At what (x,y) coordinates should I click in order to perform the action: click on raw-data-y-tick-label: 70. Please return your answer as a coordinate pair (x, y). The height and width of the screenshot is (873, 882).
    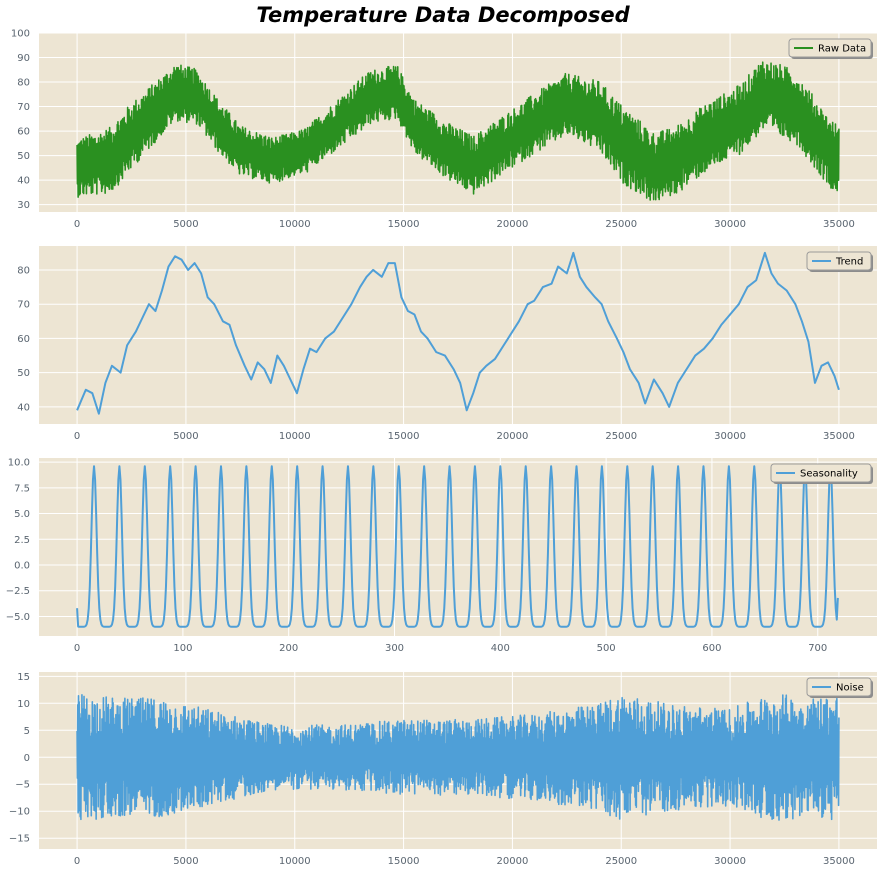
    Looking at the image, I should click on (23, 107).